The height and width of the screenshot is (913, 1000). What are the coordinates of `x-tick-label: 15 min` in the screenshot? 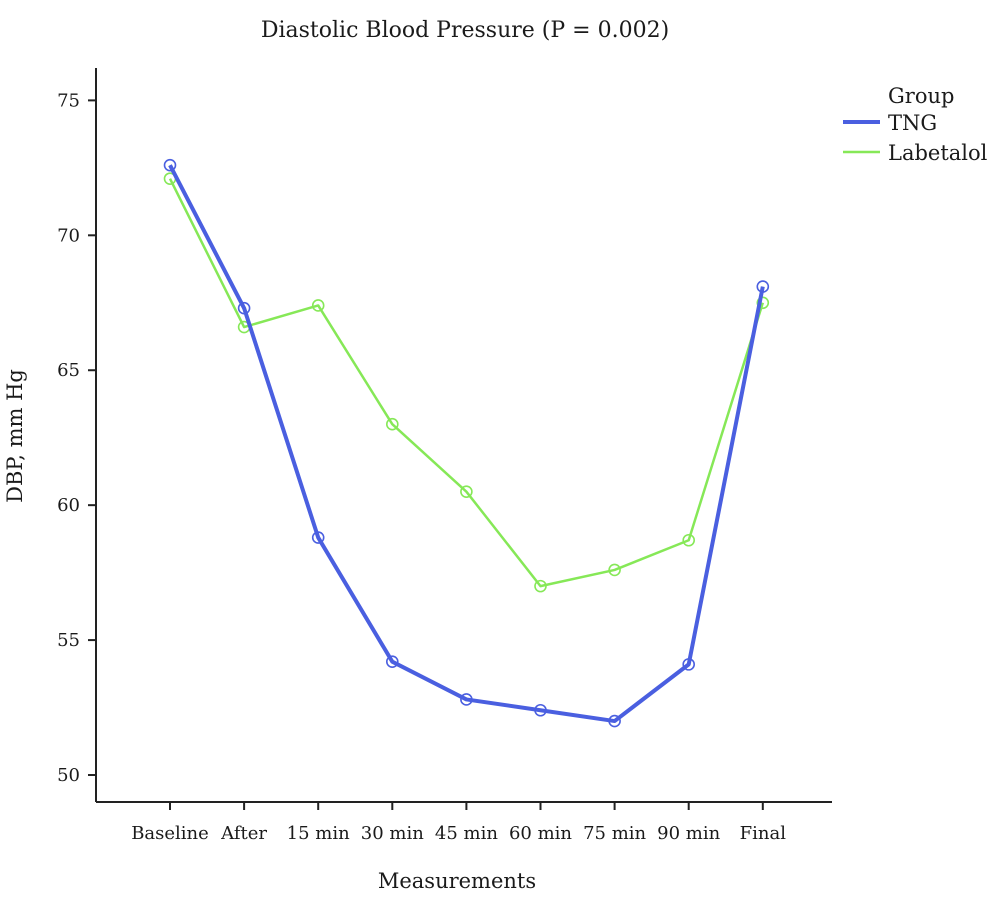 It's located at (318, 833).